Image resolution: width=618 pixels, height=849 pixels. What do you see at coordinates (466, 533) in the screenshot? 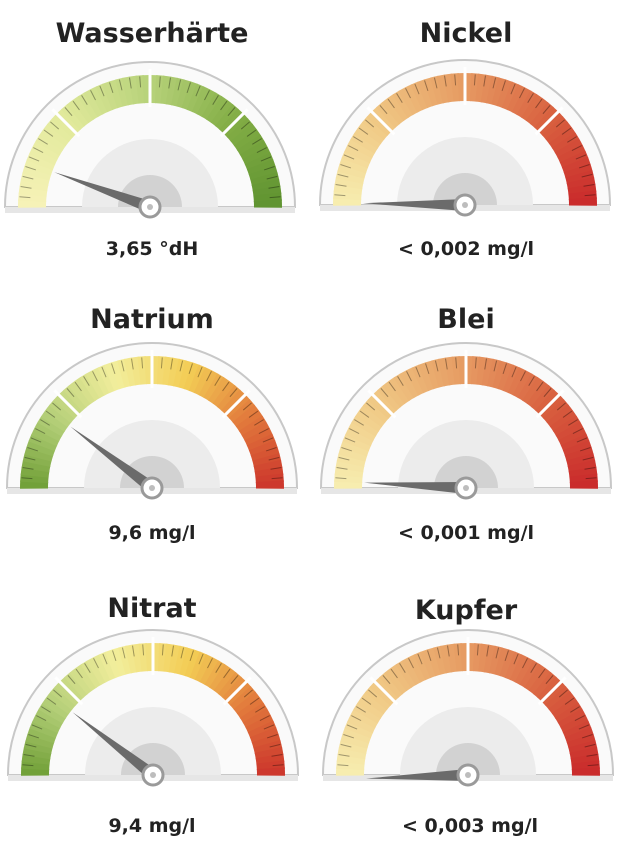
I see `gauge-reading: < 0,001 mg/l` at bounding box center [466, 533].